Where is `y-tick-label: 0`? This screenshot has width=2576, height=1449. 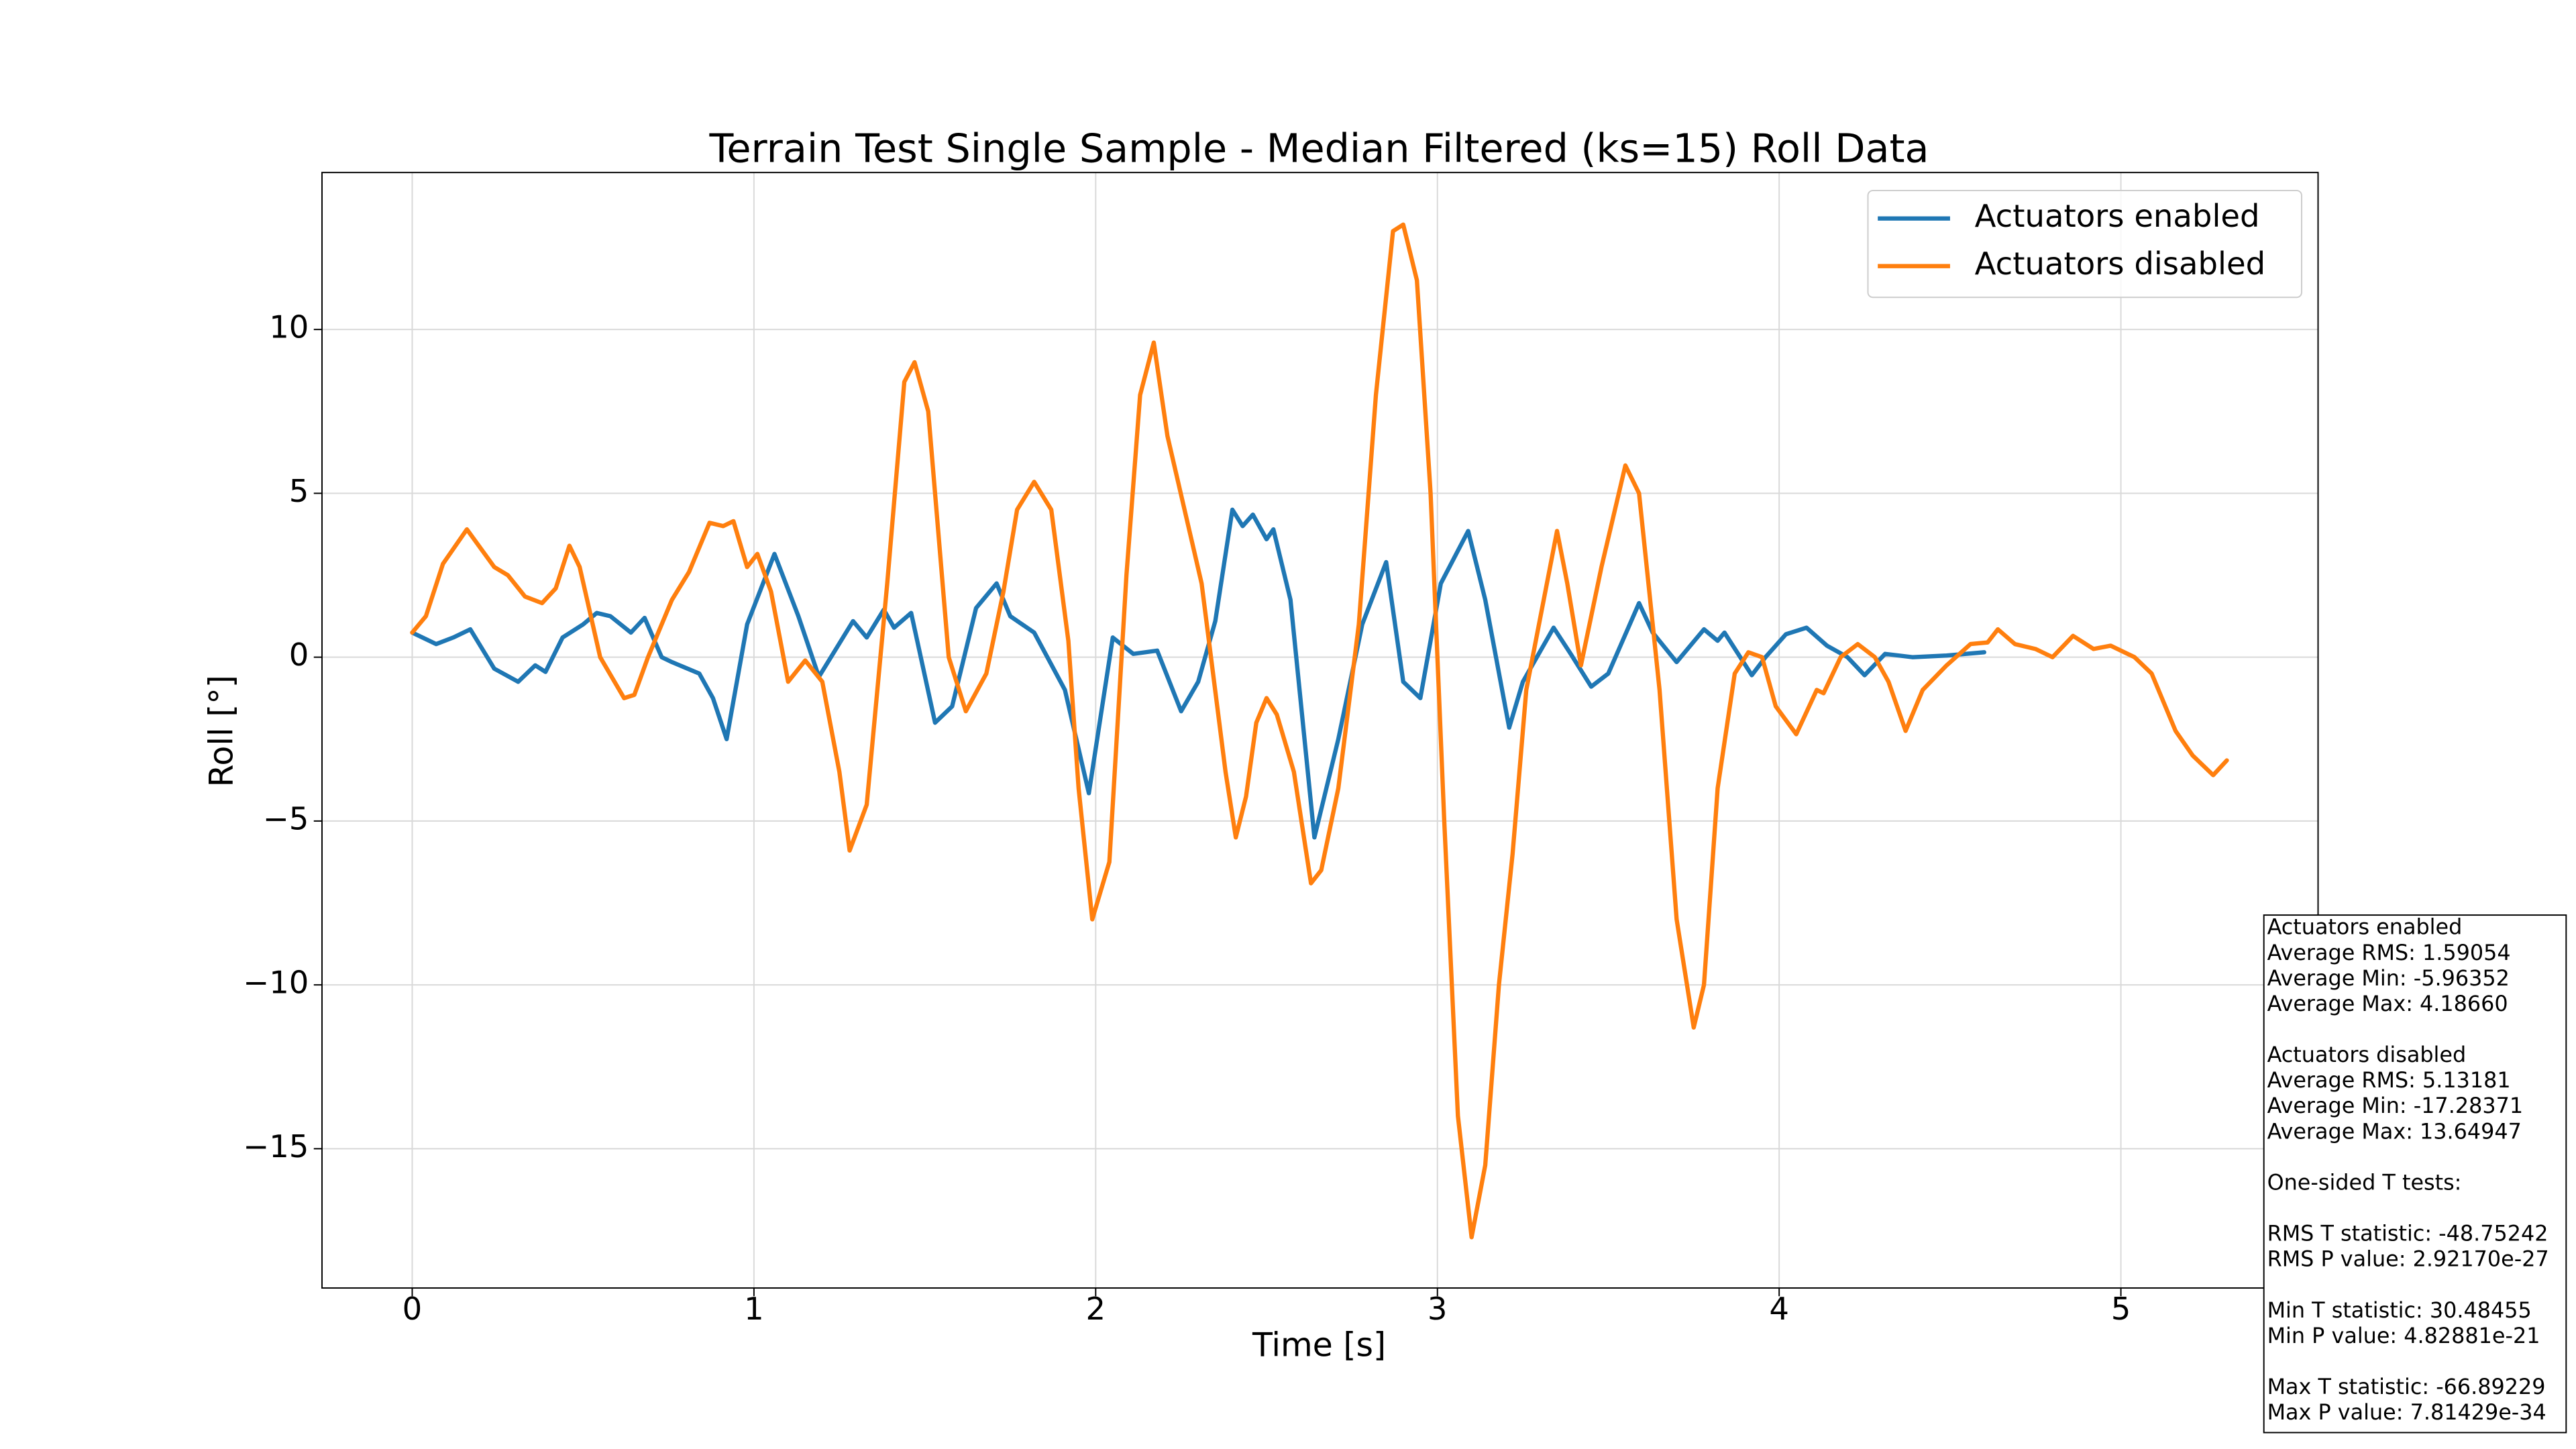
y-tick-label: 0 is located at coordinates (299, 655).